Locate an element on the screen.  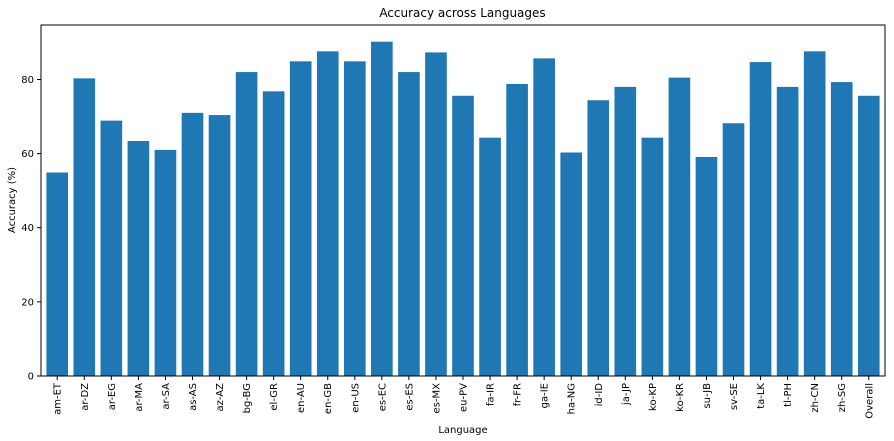
bar-el-GR is located at coordinates (273, 233).